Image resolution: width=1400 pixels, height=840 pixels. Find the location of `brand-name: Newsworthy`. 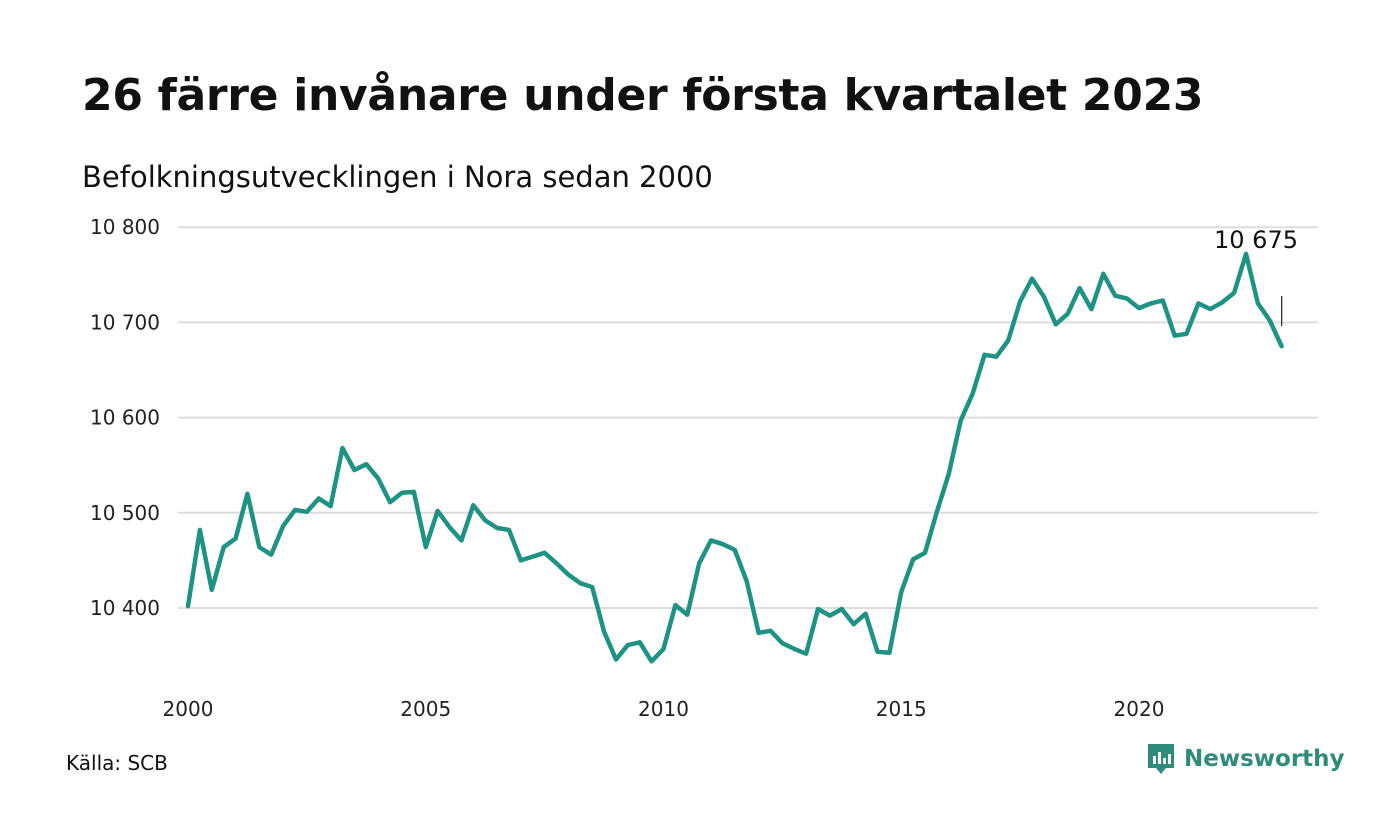

brand-name: Newsworthy is located at coordinates (1264, 759).